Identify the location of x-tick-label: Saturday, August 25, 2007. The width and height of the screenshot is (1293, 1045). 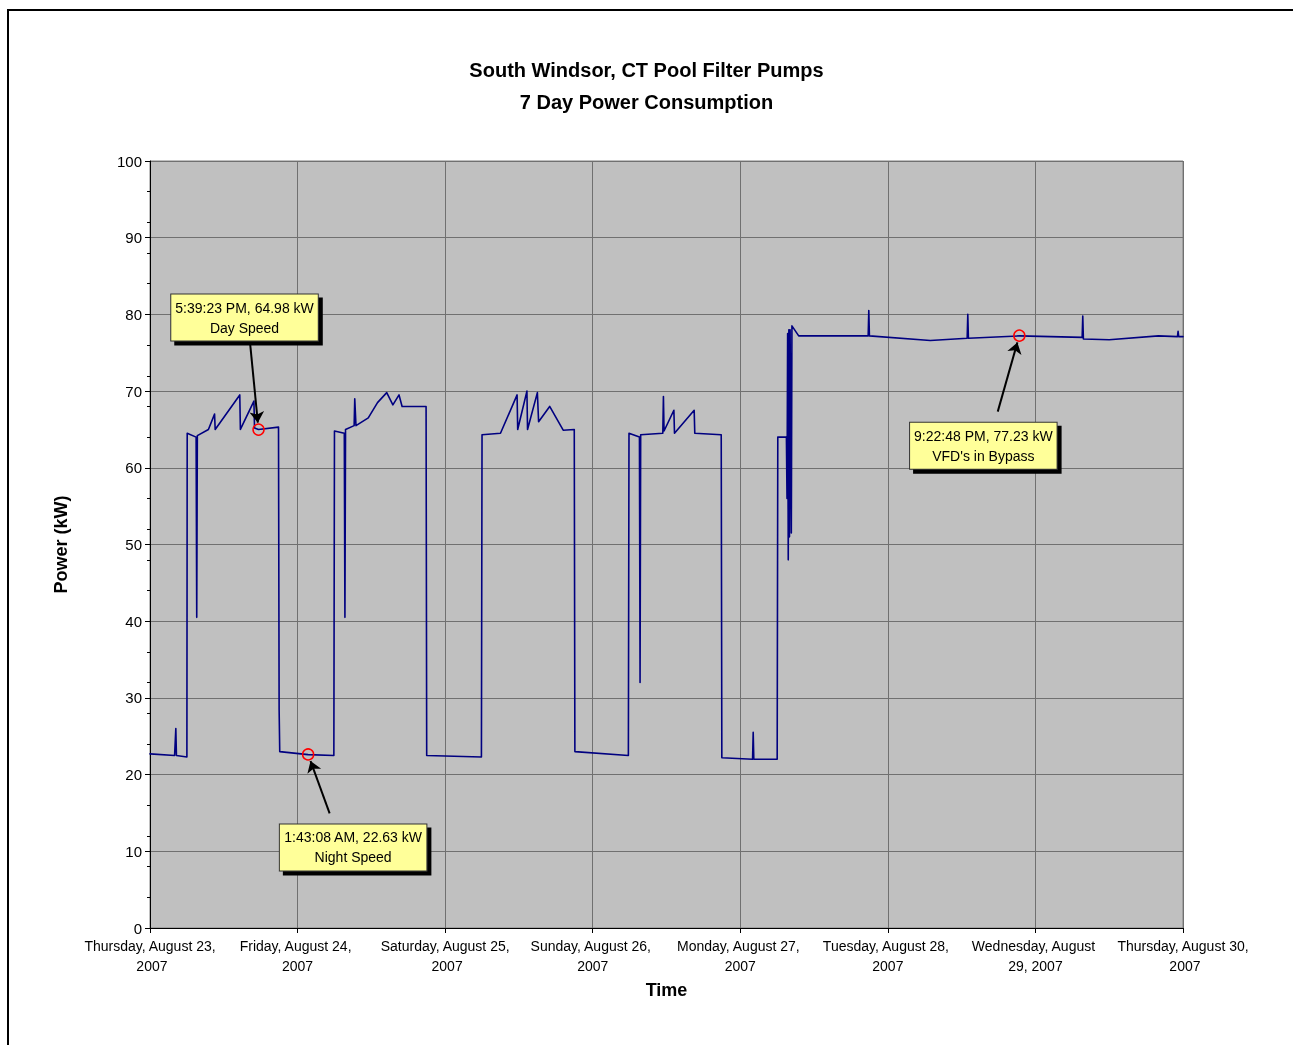
(445, 956).